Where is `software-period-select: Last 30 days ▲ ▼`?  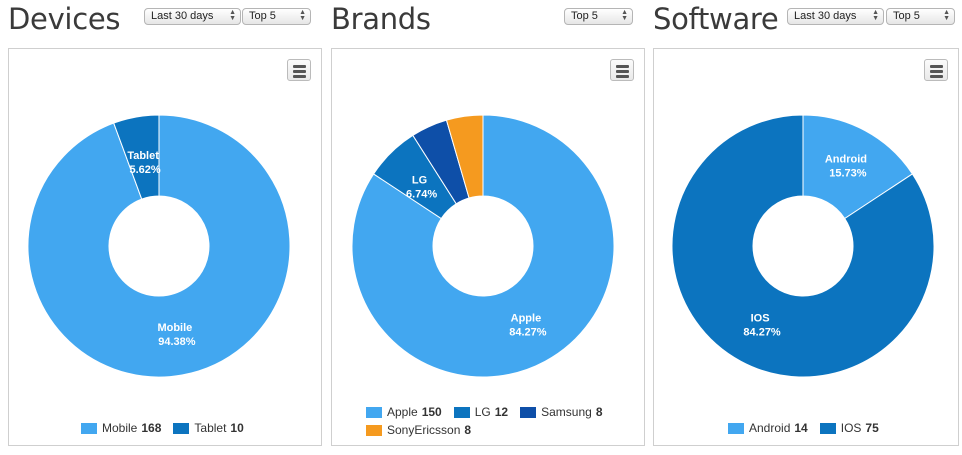
software-period-select: Last 30 days ▲ ▼ is located at coordinates (835, 16).